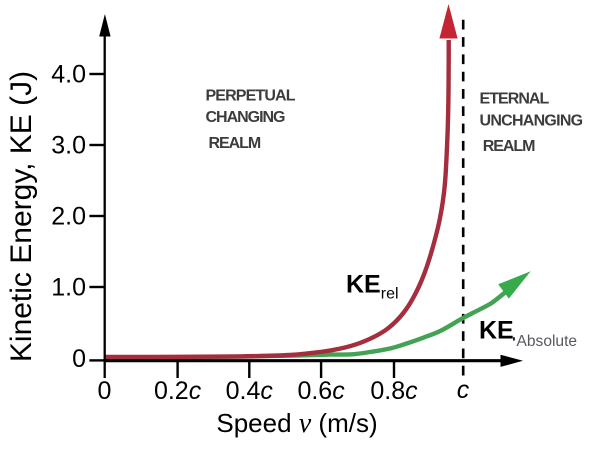  I want to click on svg-text: 4.0, so click(68, 75).